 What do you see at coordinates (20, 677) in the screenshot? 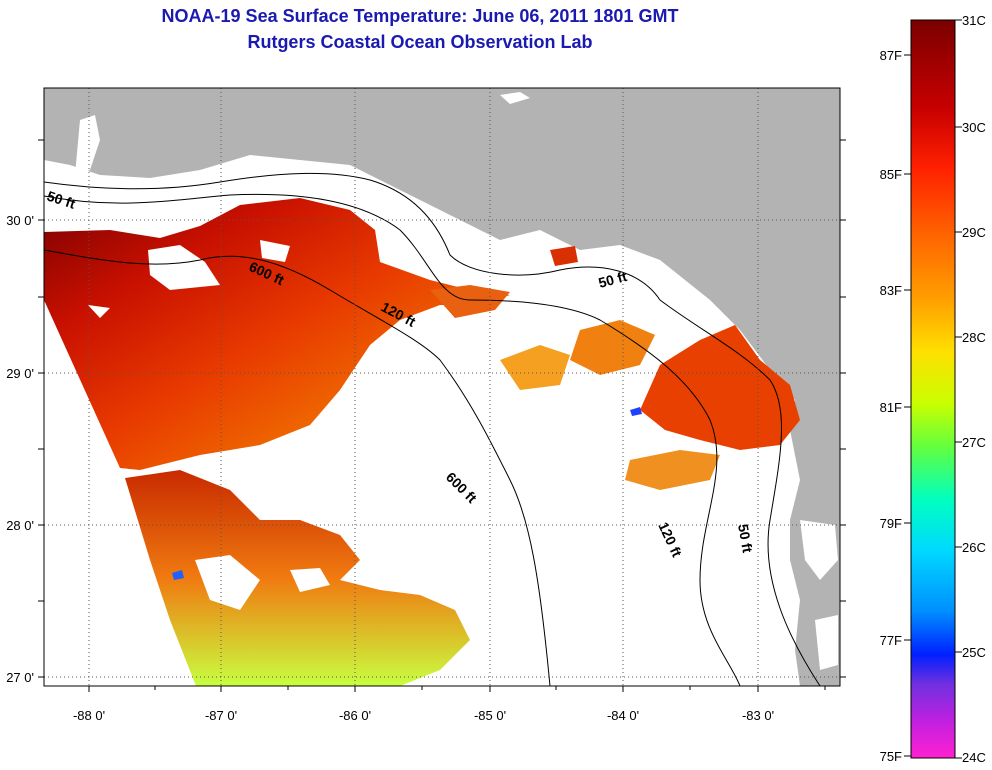
I see `lat-label: 27 0'` at bounding box center [20, 677].